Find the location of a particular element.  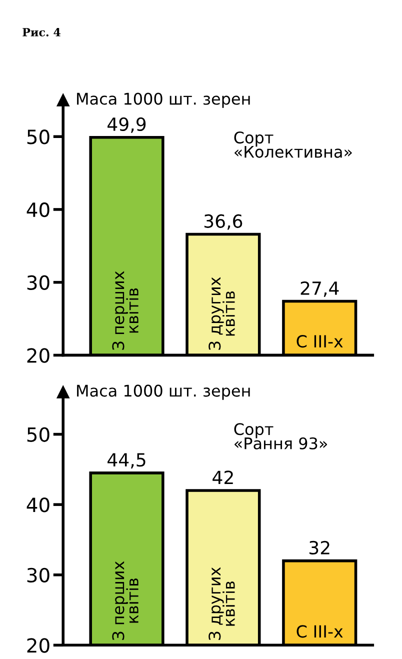

data-label: 36,6 is located at coordinates (223, 222).